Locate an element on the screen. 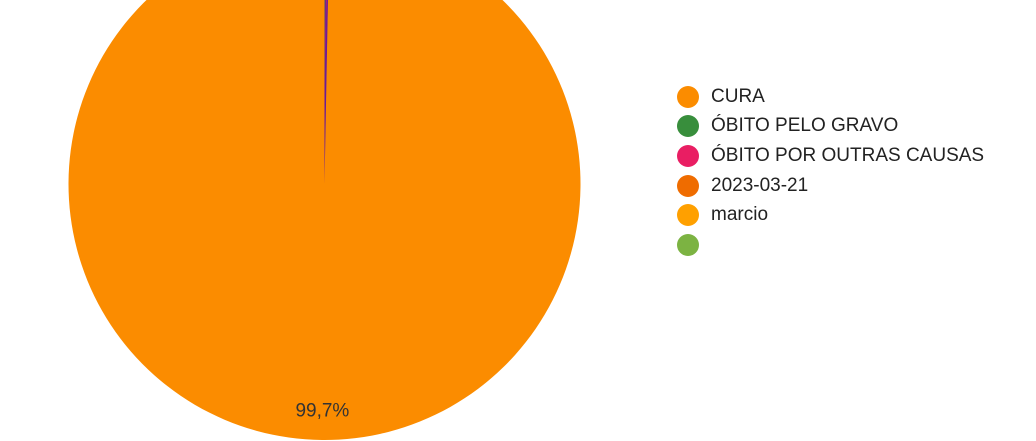 The width and height of the screenshot is (1036, 441). pie-data-labels: 99,7% is located at coordinates (322, 410).